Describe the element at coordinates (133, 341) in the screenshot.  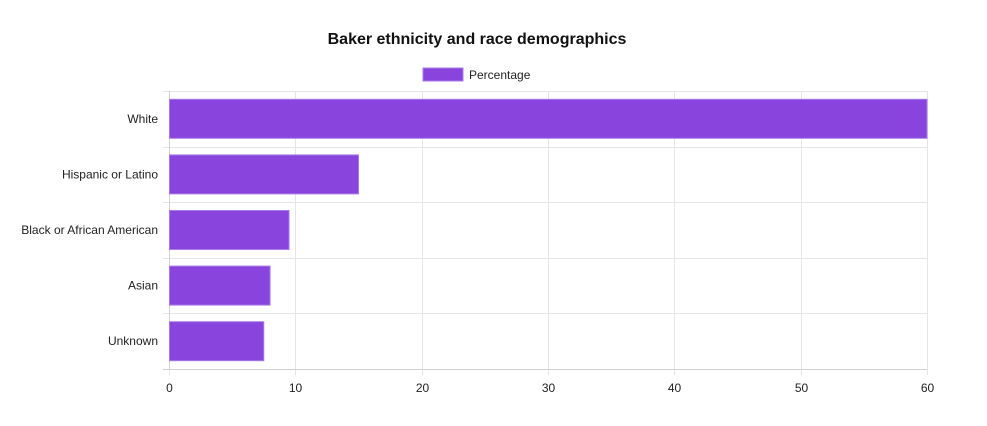
I see `y-tick-label: Unknown` at that location.